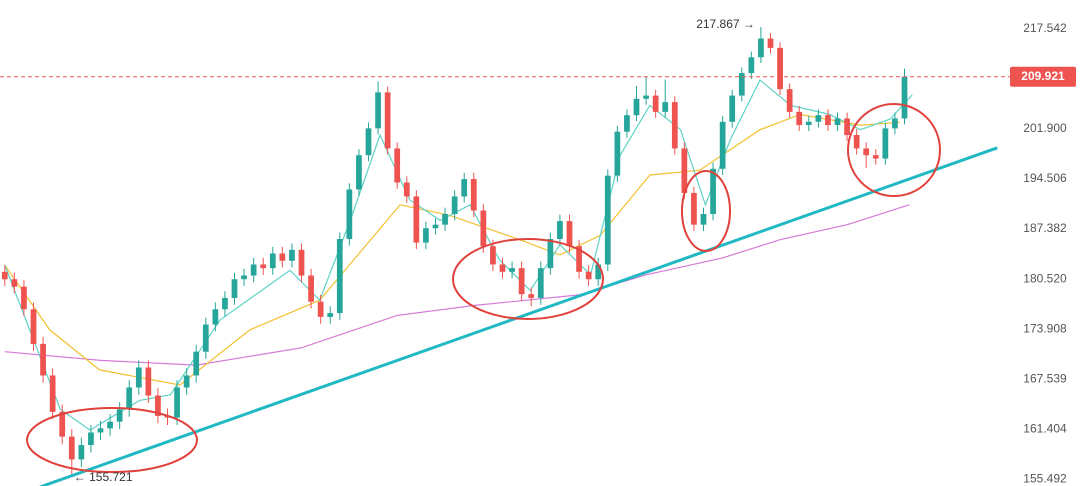 This screenshot has width=1083, height=486. I want to click on high-annotation: 217.867 →, so click(725, 24).